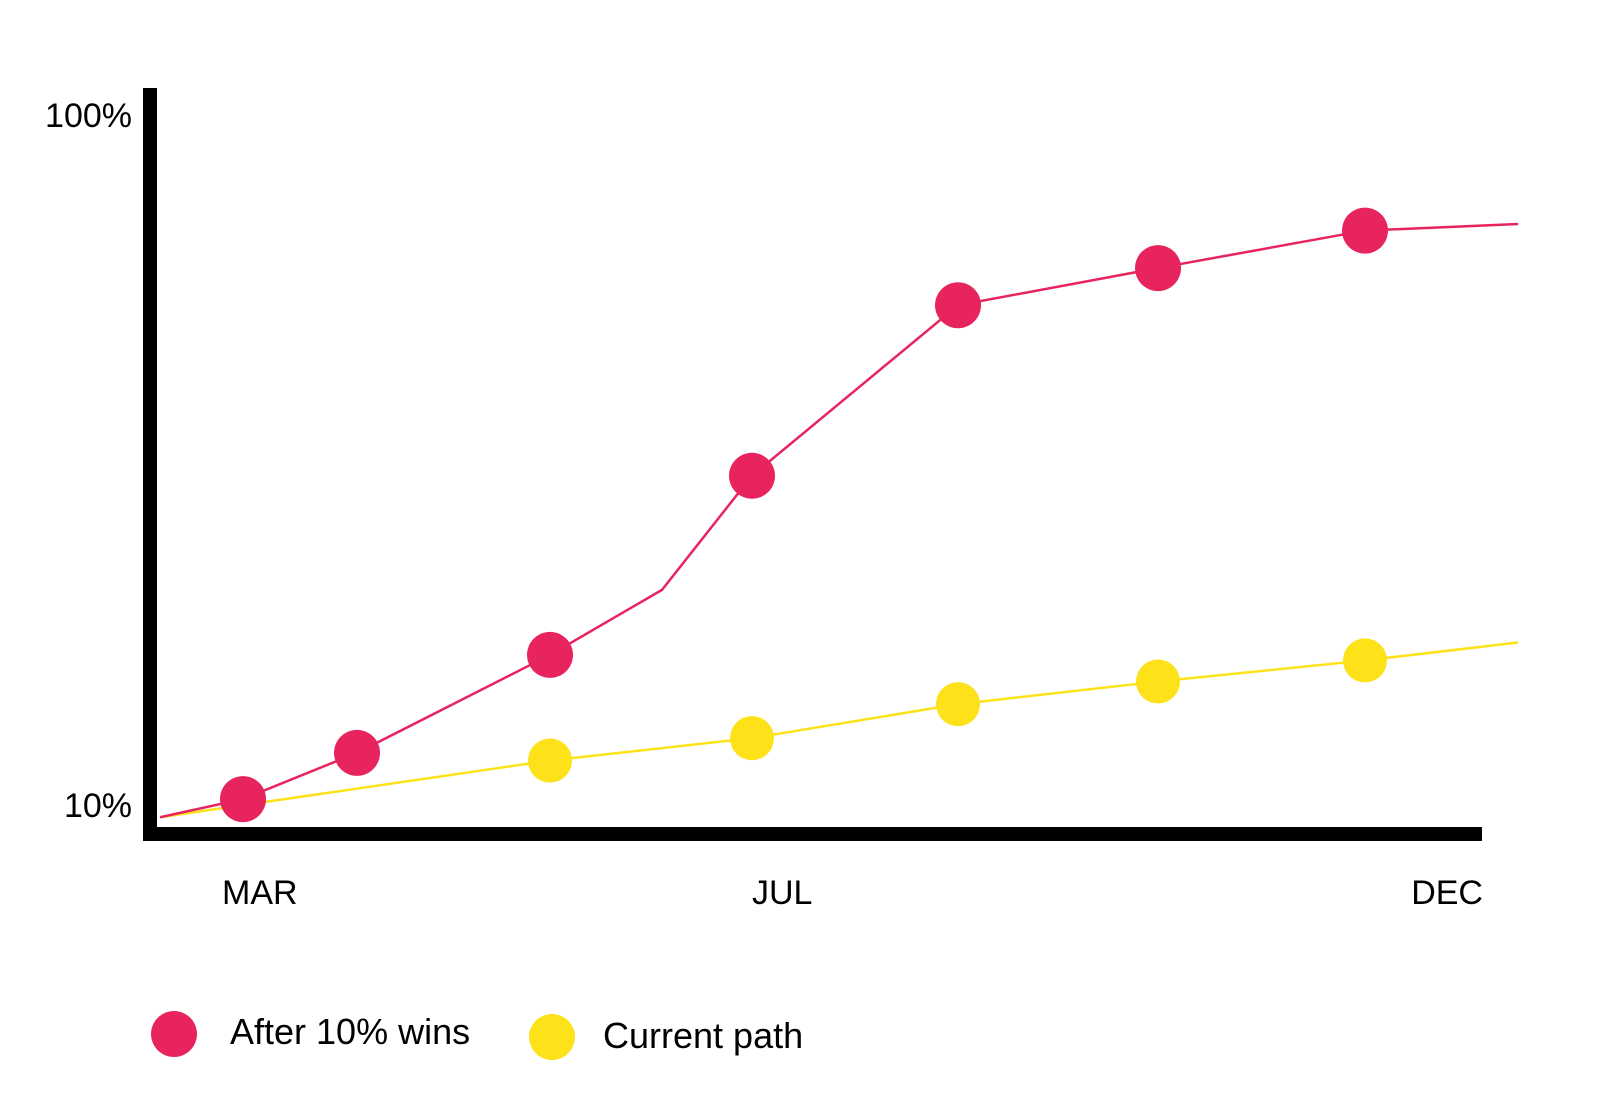  Describe the element at coordinates (550, 760) in the screenshot. I see `data-point-current-path-may` at that location.